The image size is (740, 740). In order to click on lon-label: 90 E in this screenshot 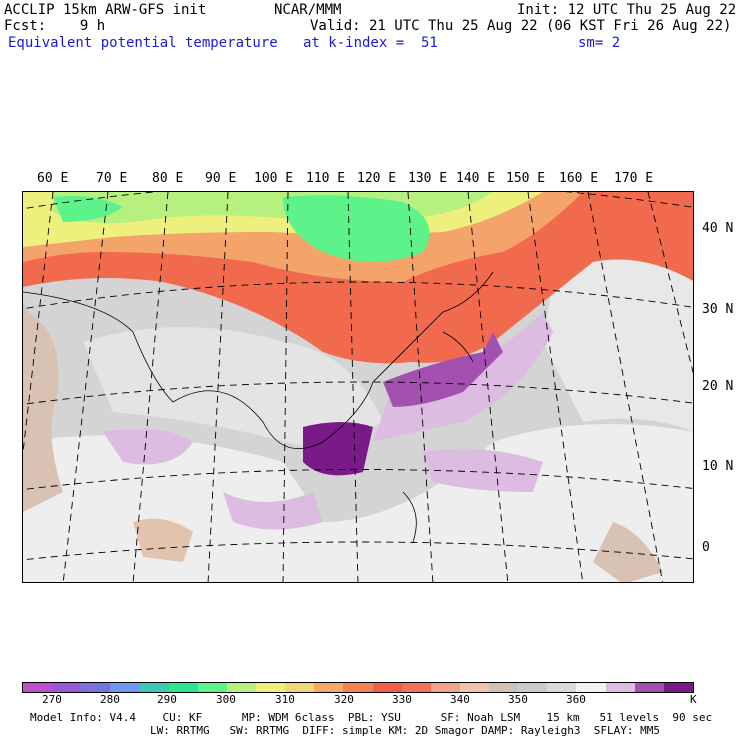, I will do `click(221, 178)`.